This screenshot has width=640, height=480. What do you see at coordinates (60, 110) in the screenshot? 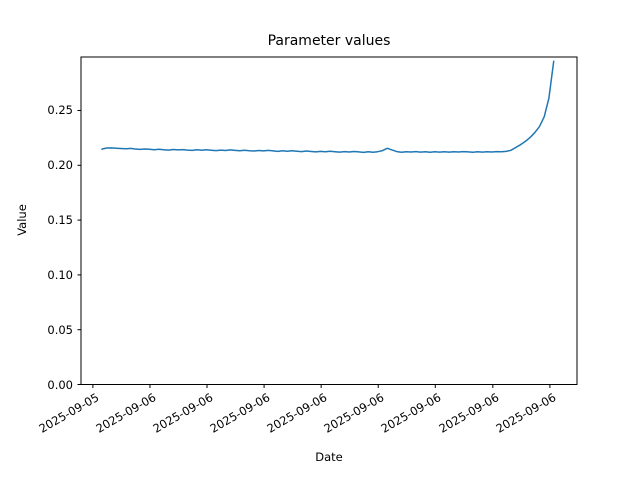
I see `y-tick-label: 0.25` at bounding box center [60, 110].